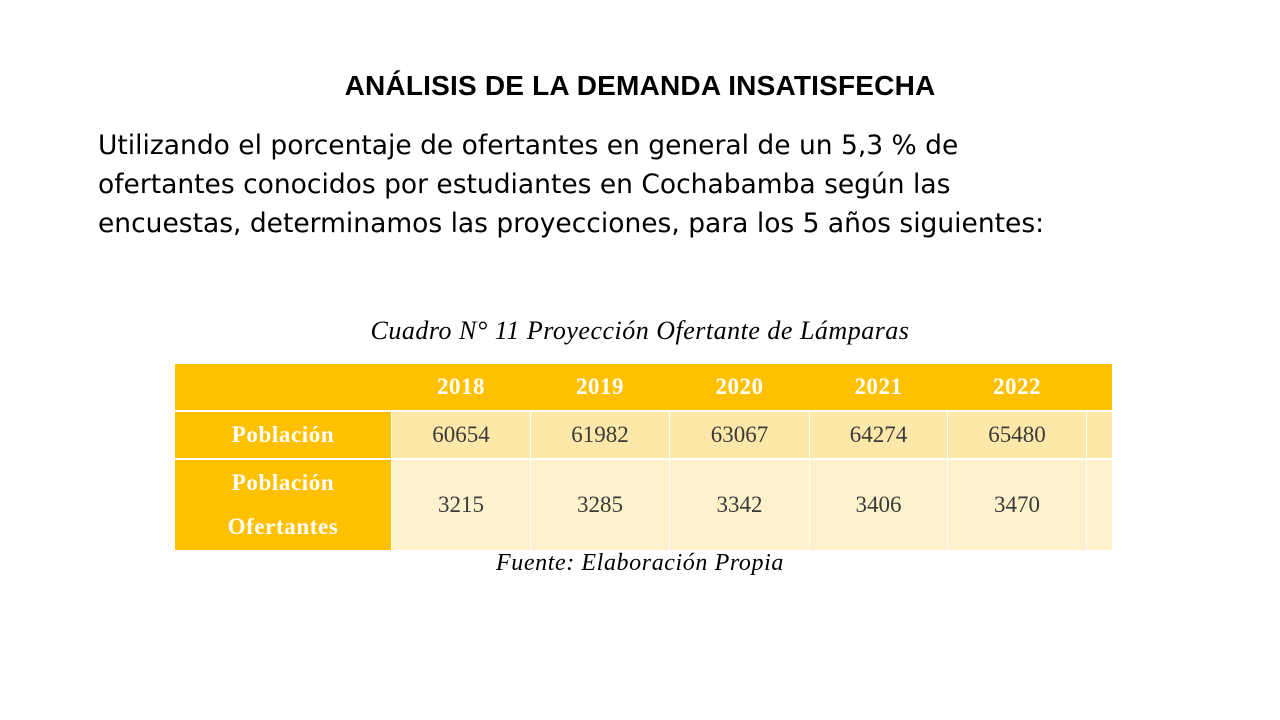  I want to click on table-cell: 63067, so click(739, 434).